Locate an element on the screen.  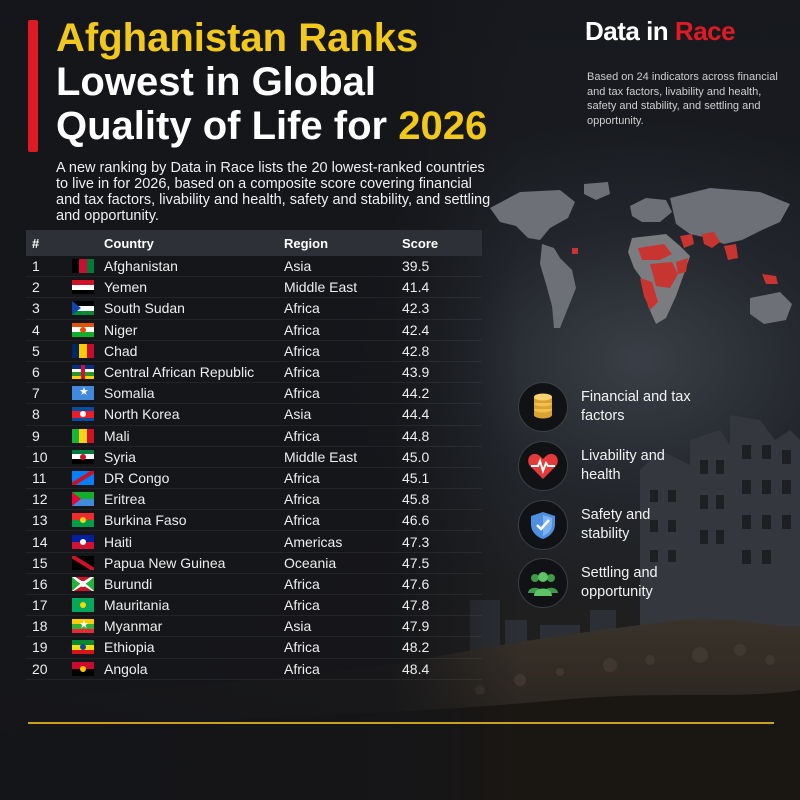
table-row: 10 Syria Middle East 45.0 is located at coordinates (254, 457).